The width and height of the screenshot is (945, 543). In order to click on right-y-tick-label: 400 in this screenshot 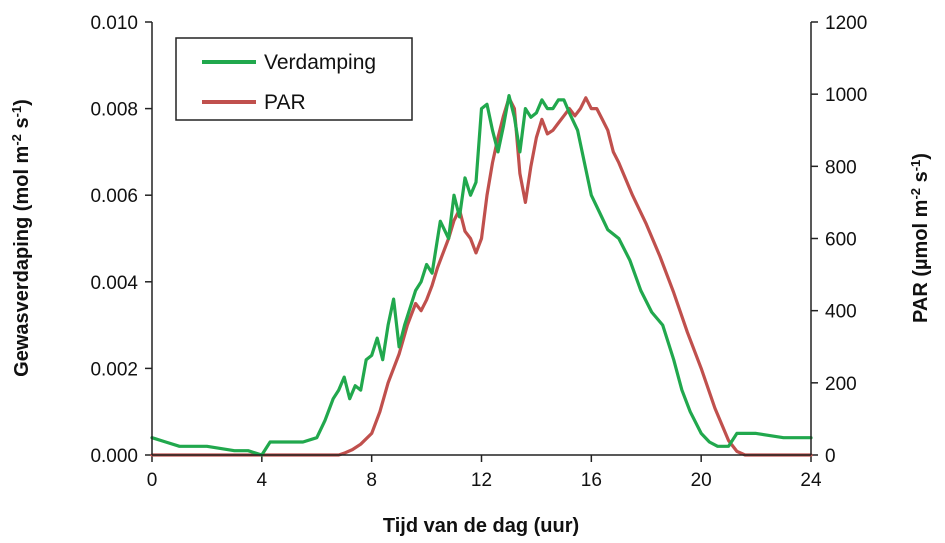, I will do `click(841, 312)`.